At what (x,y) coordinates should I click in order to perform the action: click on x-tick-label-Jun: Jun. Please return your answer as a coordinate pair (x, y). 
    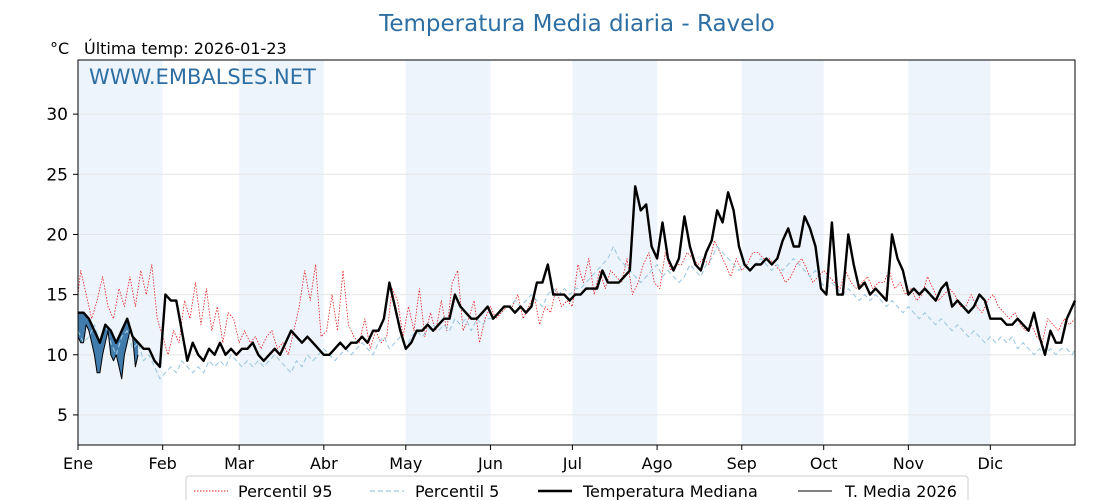
    Looking at the image, I should click on (490, 463).